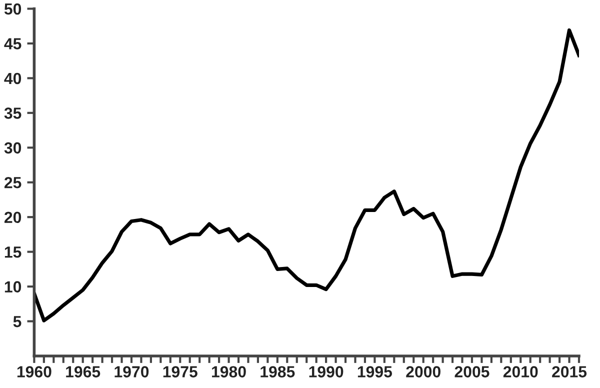  I want to click on y-tick-label: 35, so click(13, 113).